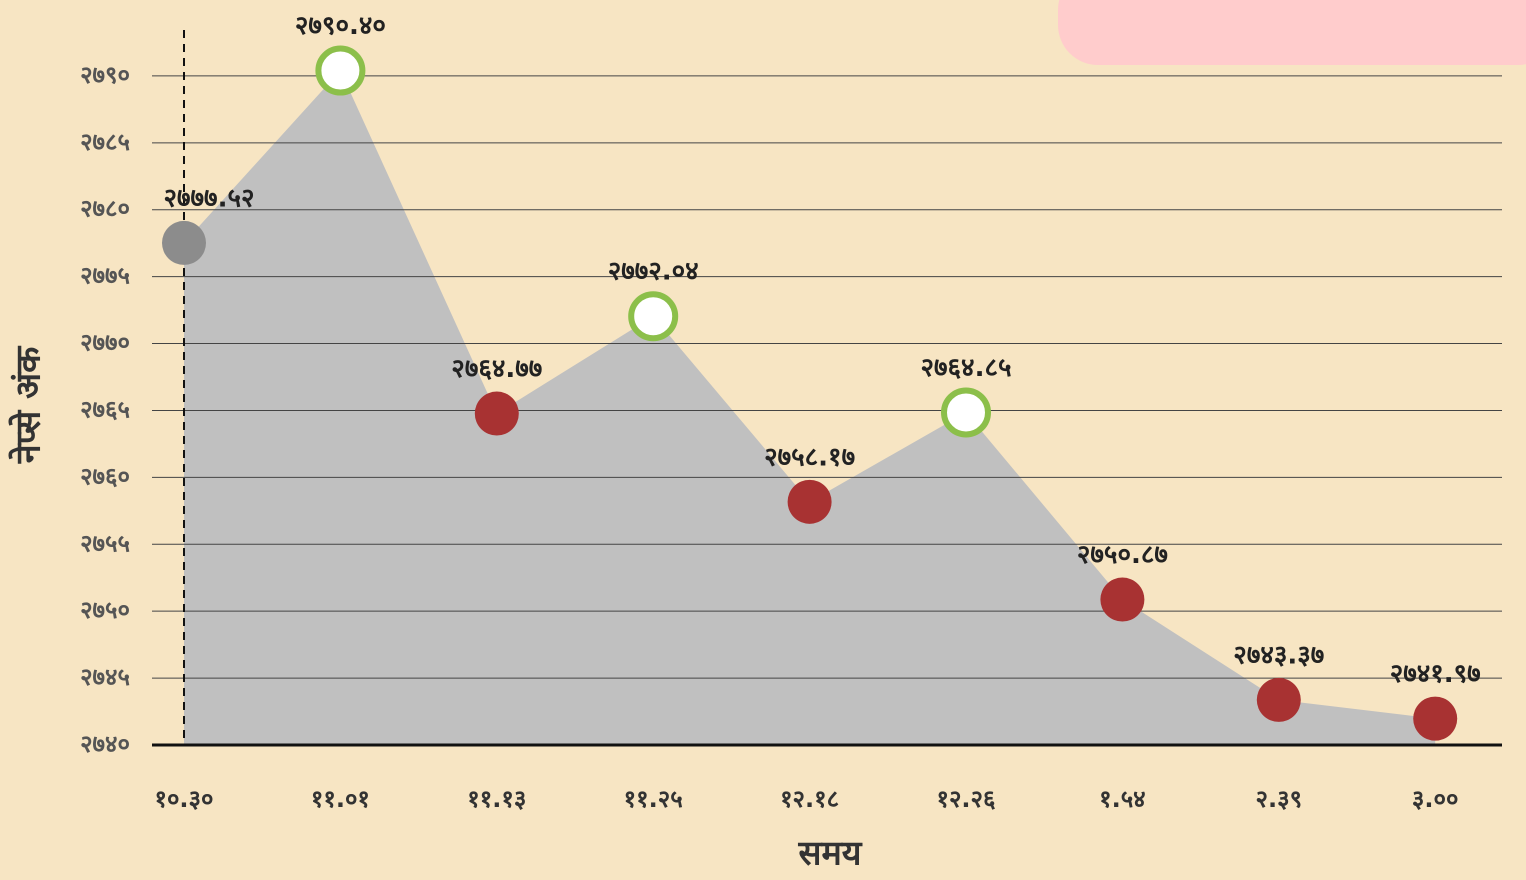  What do you see at coordinates (105, 677) in the screenshot?
I see `y-tick-label: २७४५` at bounding box center [105, 677].